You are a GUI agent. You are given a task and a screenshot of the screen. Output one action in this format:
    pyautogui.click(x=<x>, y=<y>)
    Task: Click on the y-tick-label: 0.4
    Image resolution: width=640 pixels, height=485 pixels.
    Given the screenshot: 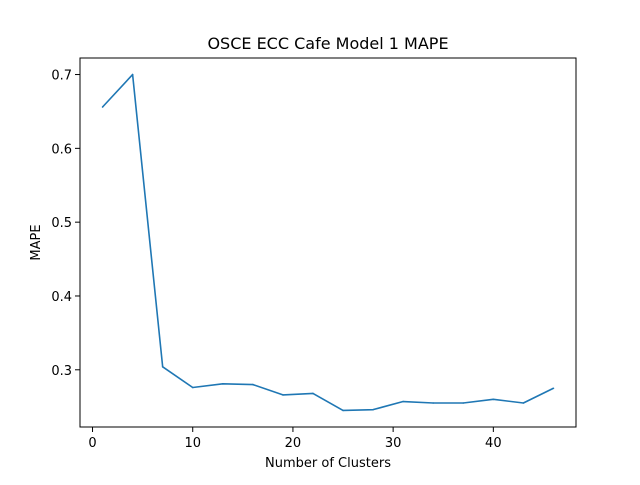 What is the action you would take?
    pyautogui.click(x=61, y=297)
    